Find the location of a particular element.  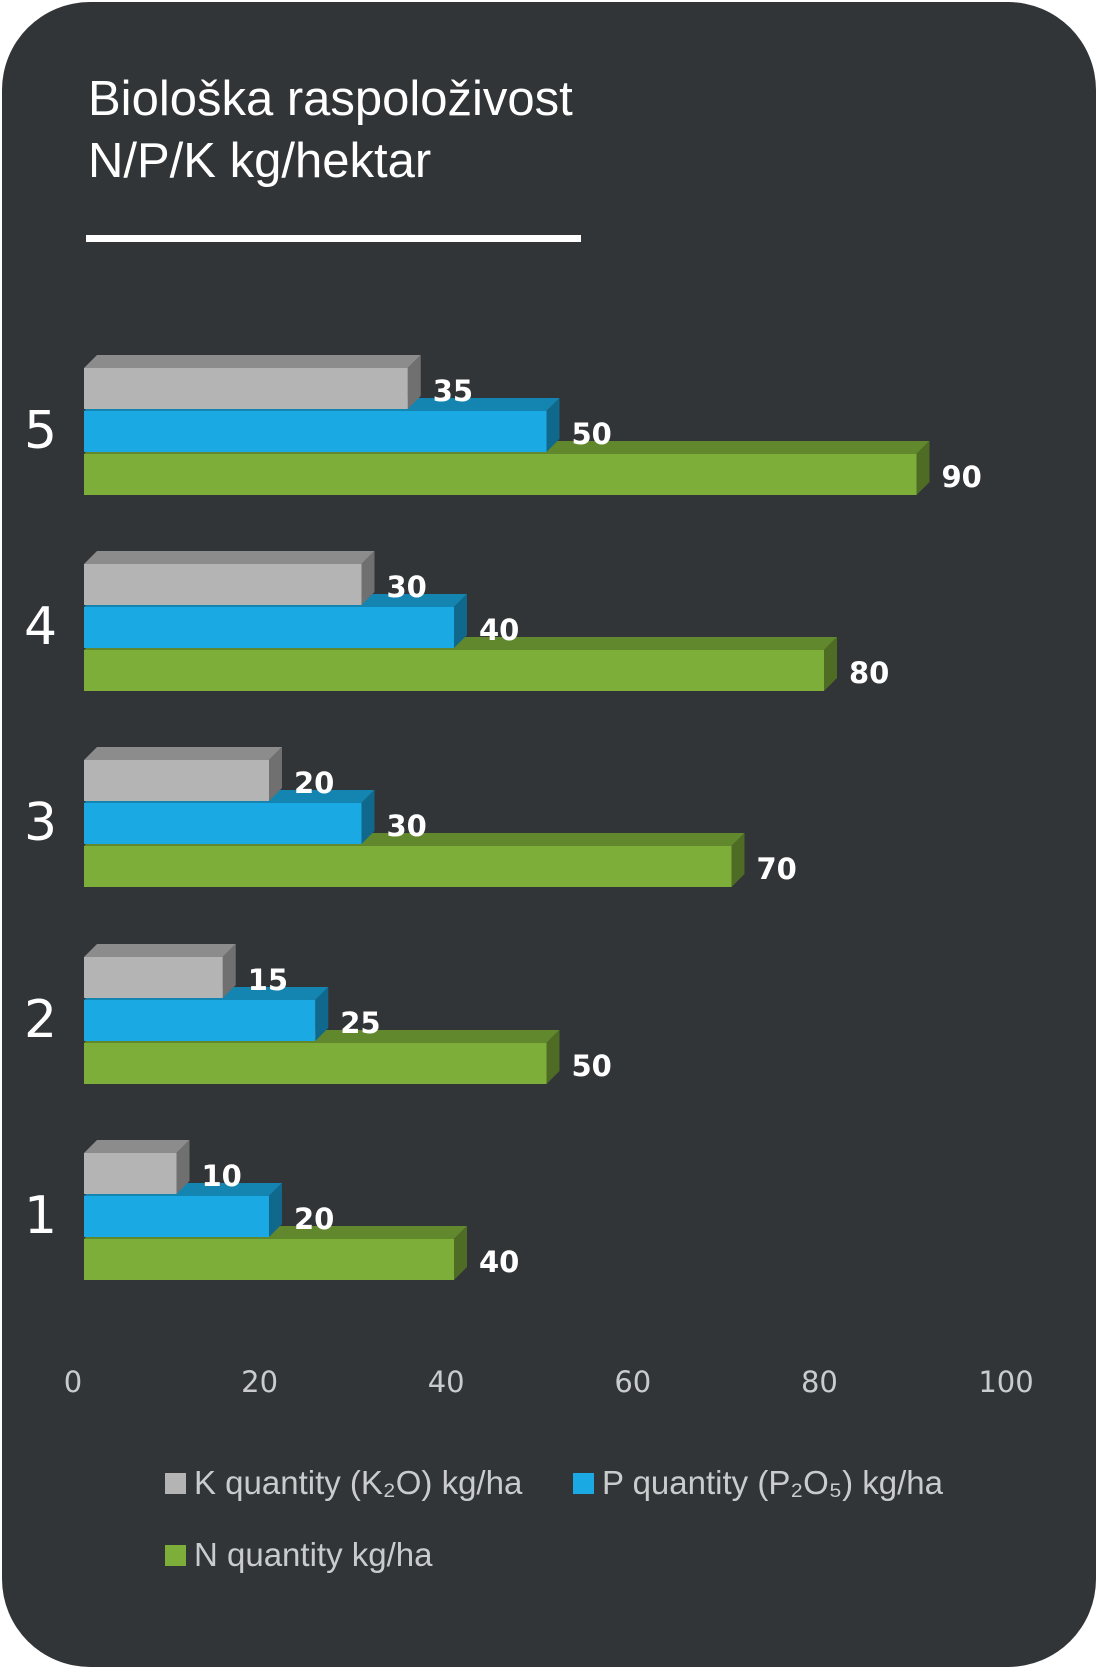

legend-item-p: P quantity (P₂O₅) kg/ha is located at coordinates (758, 1483).